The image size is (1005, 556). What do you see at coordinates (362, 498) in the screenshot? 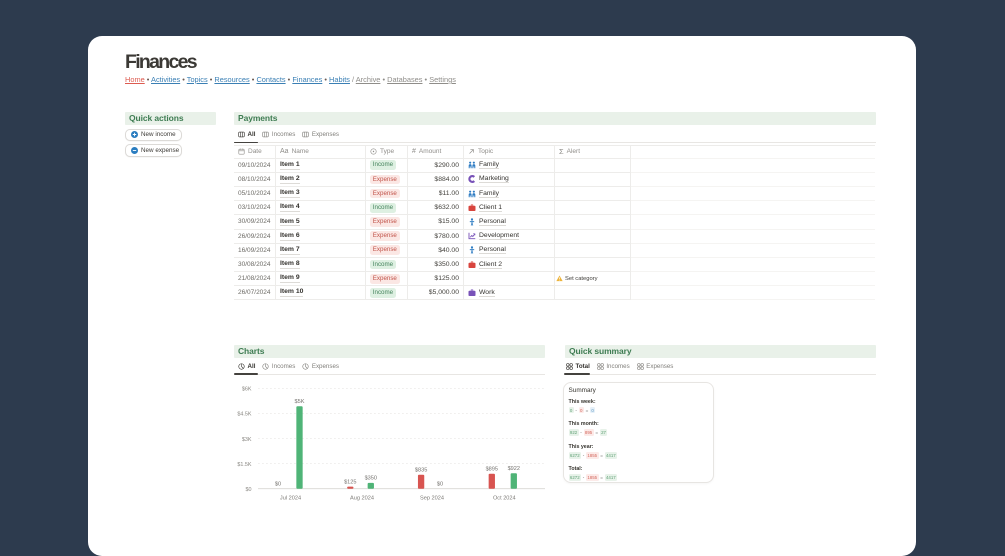
I see `svg-text: Aug 2024` at bounding box center [362, 498].